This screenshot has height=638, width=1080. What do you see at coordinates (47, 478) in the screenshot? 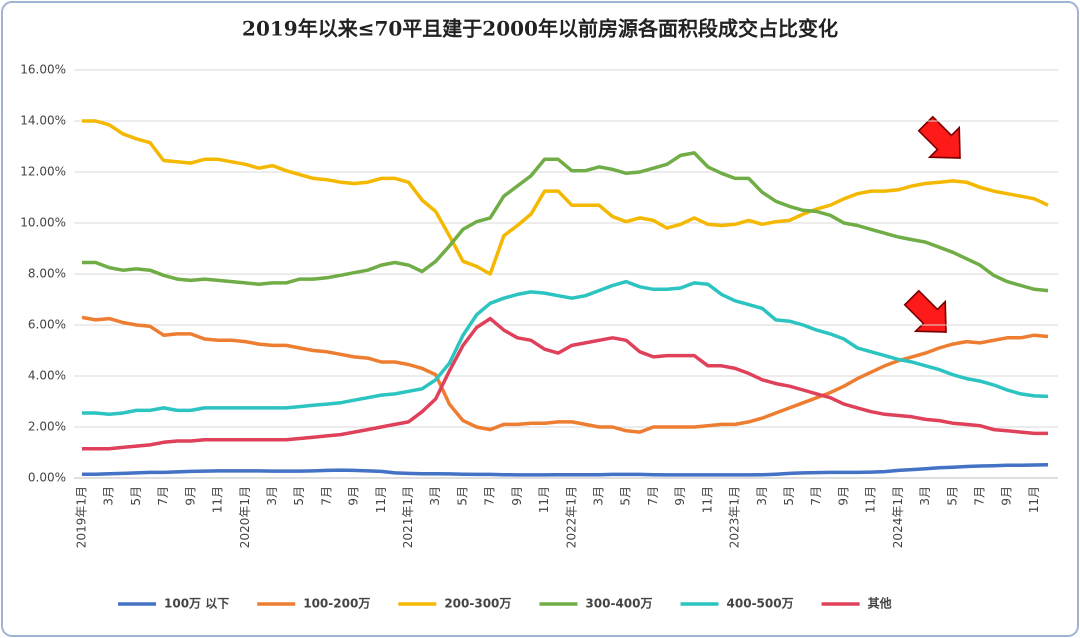
I see `y-tick-label: 0.00%` at bounding box center [47, 478].